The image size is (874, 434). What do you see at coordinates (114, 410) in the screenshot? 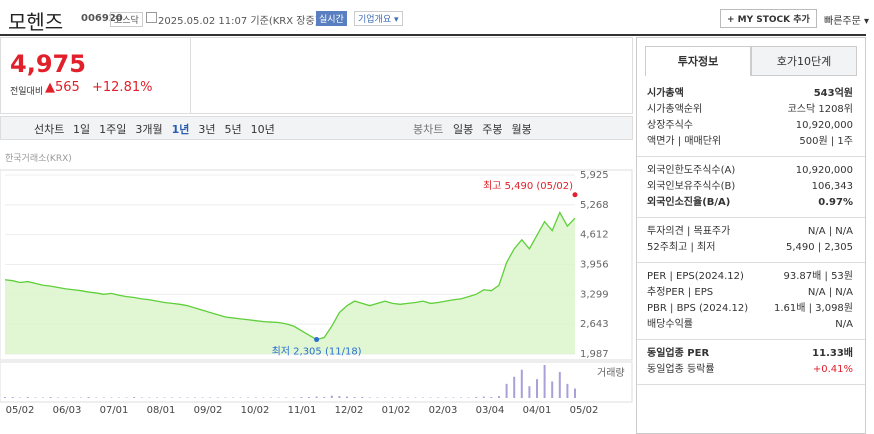
I see `x-tick-label: 07/01` at bounding box center [114, 410].